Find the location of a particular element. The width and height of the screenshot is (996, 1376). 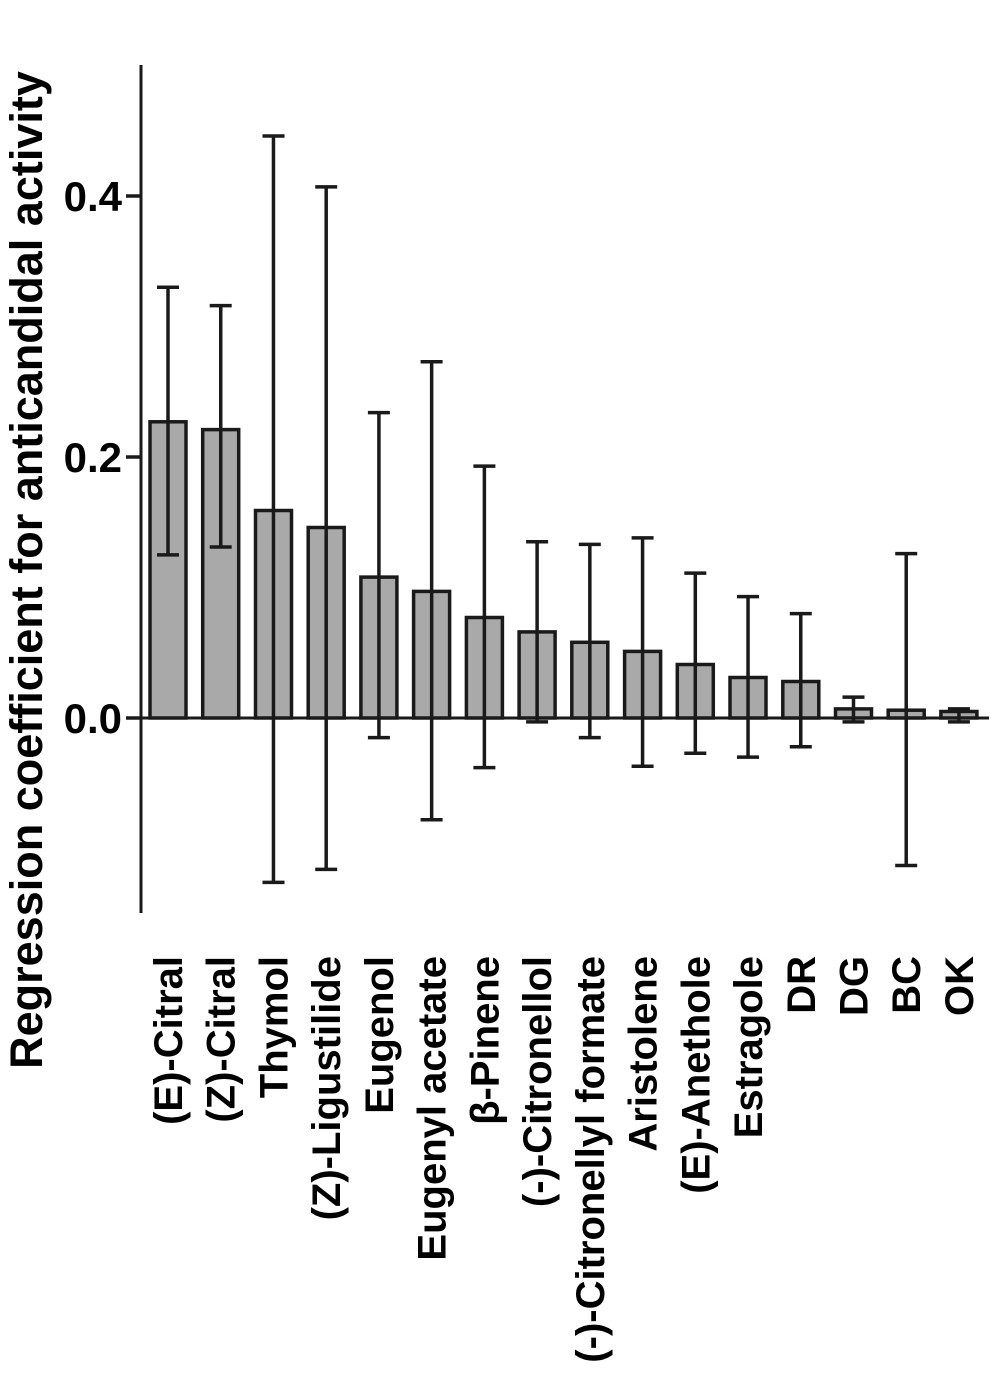

x-tick-label: (-)-Citronellyl formate is located at coordinates (591, 1159).